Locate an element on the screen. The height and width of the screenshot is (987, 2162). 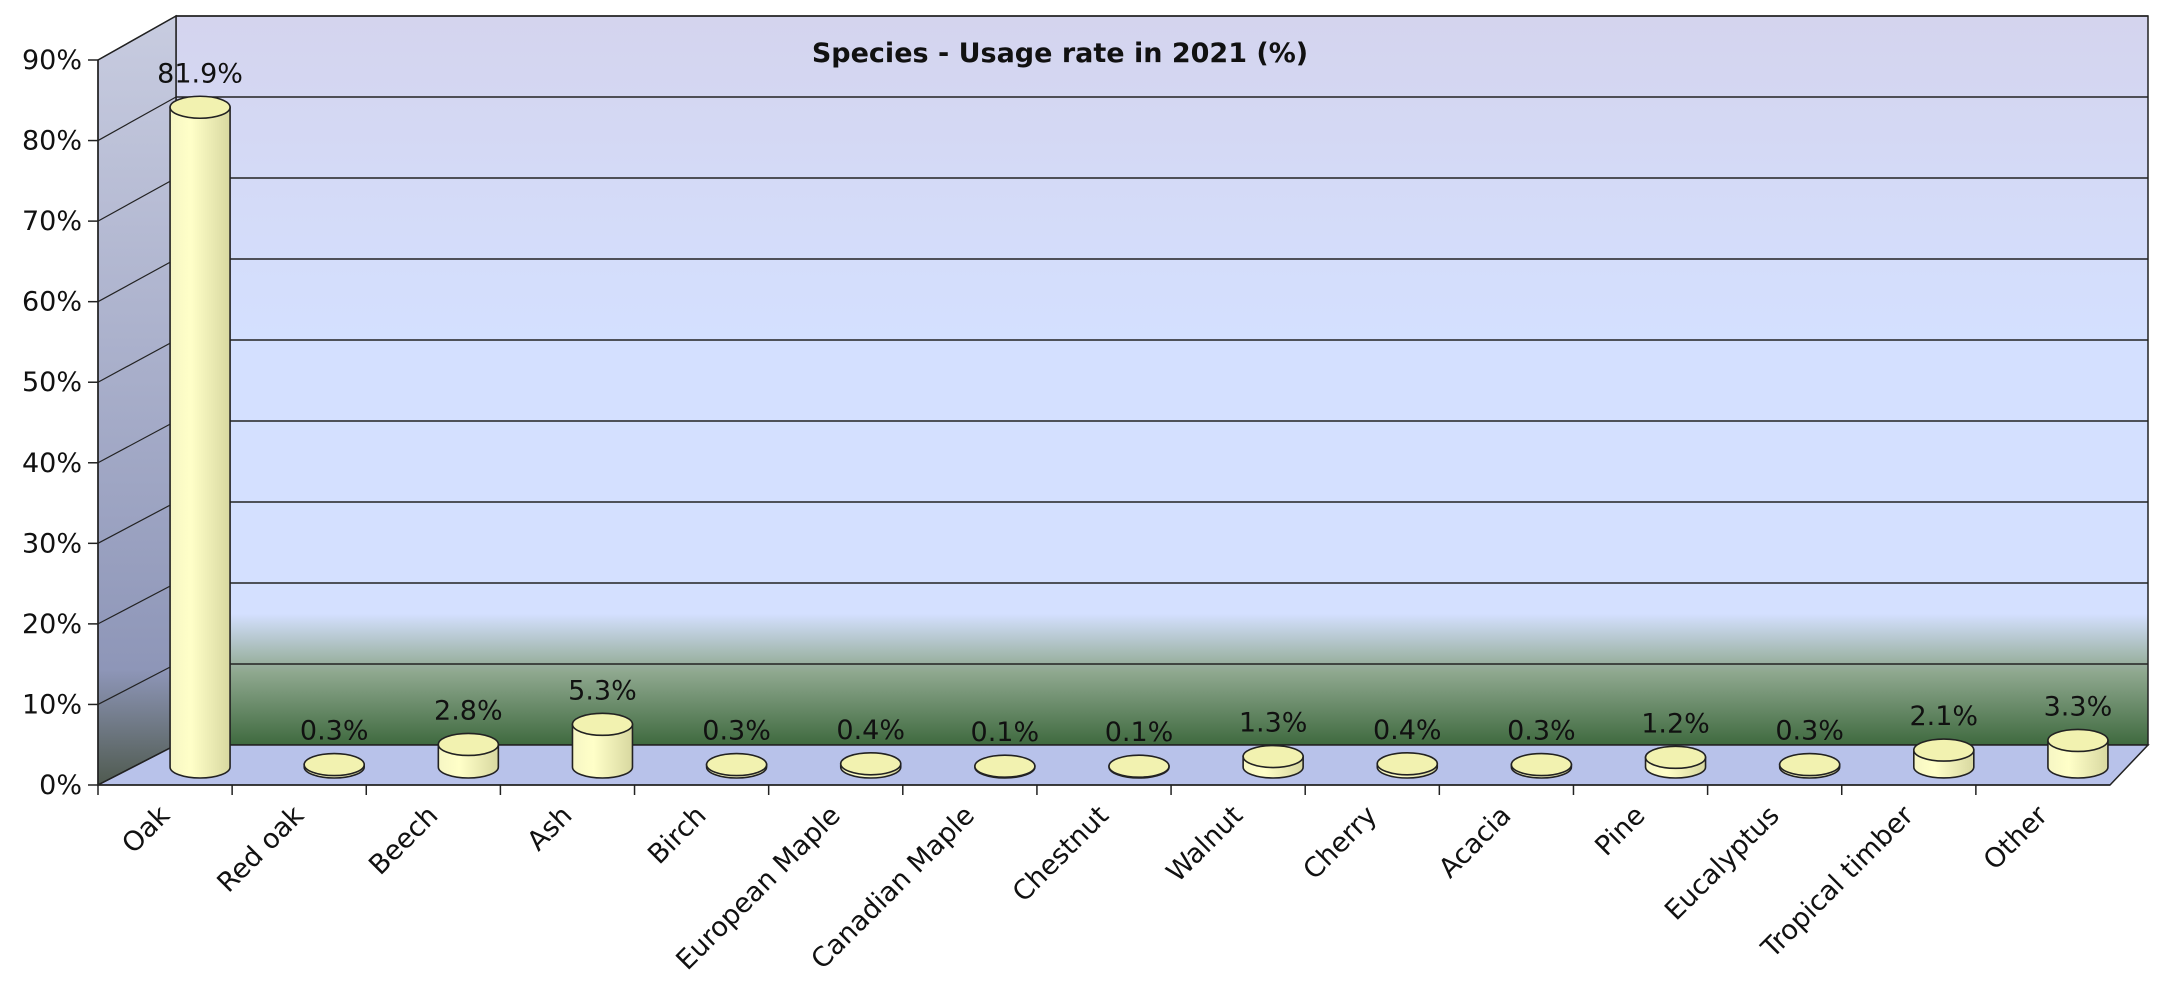
y-tick-label: 50% is located at coordinates (52, 382).